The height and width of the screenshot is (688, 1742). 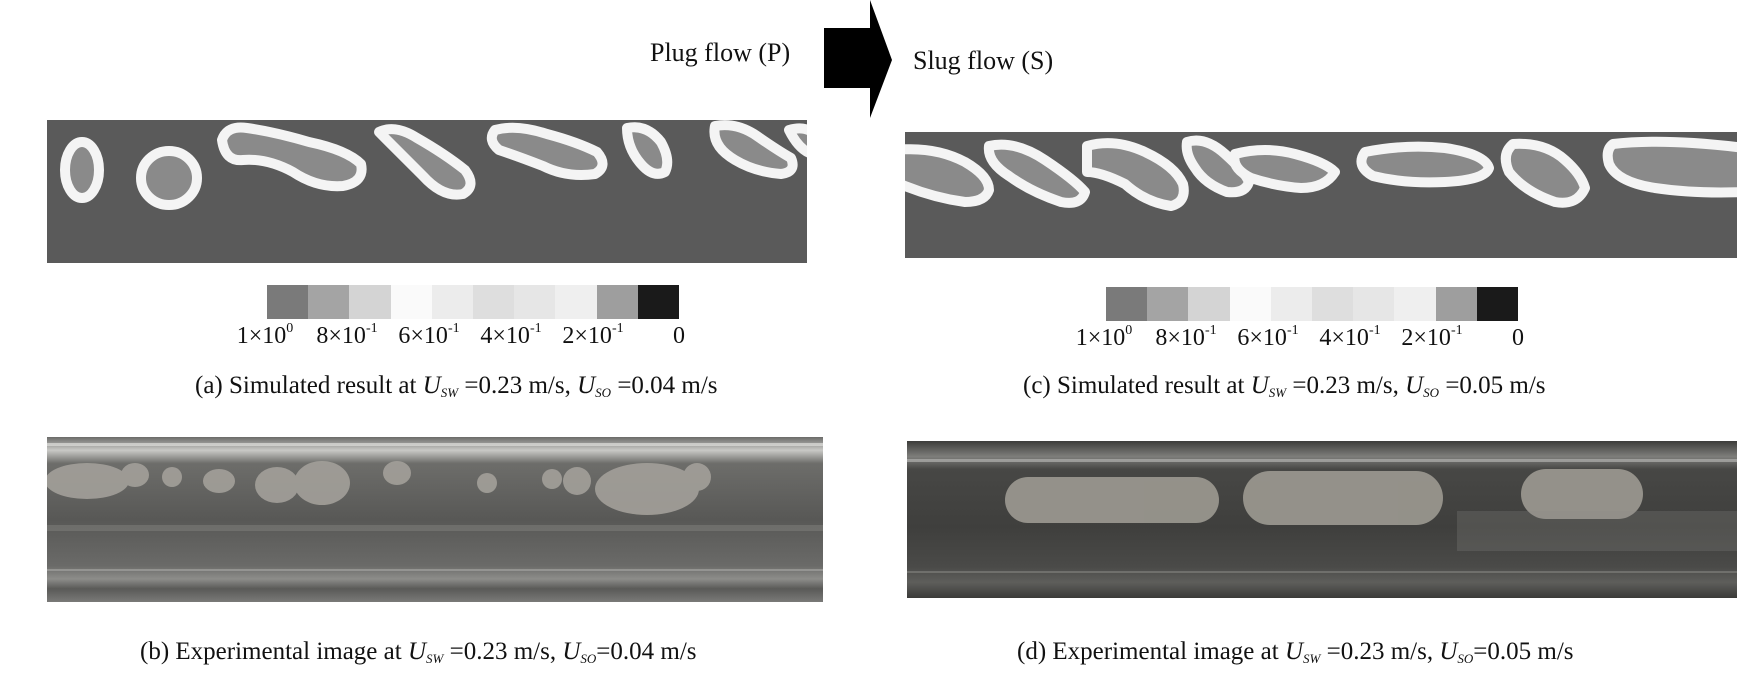 I want to click on experimental-slug-flow-photo, so click(x=1322, y=519).